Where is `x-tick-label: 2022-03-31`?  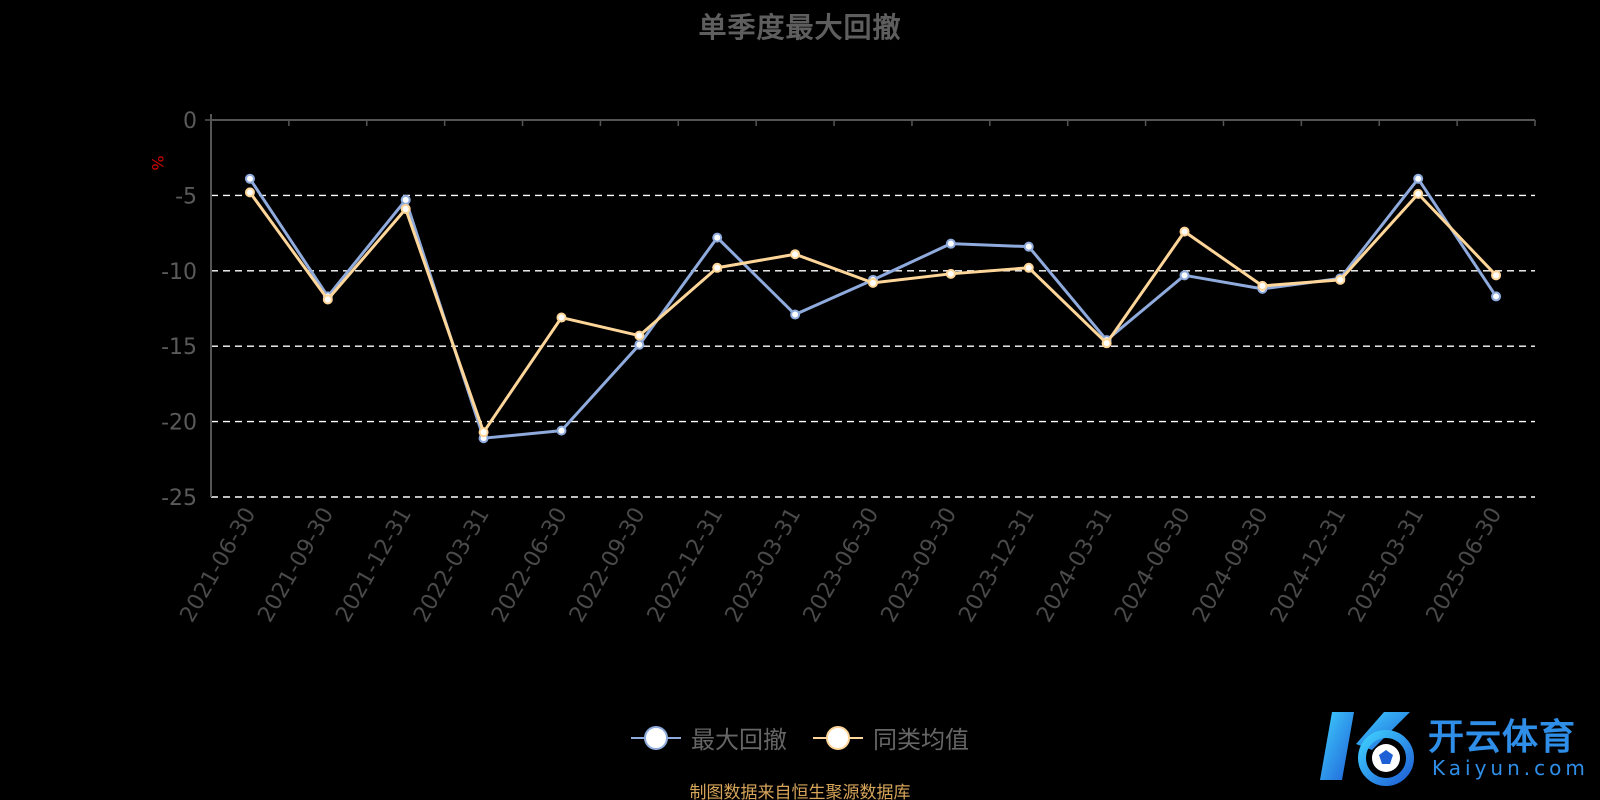
x-tick-label: 2022-03-31 is located at coordinates (452, 565).